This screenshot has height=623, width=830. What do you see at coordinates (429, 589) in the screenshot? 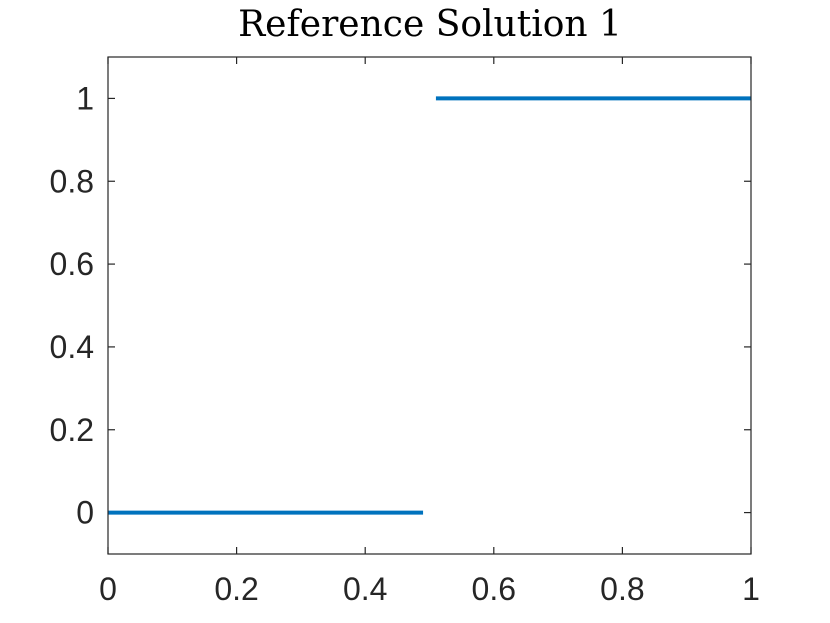
I see `x-tick-labels: 0 0.2 0.4 0.6 0.8 1` at bounding box center [429, 589].